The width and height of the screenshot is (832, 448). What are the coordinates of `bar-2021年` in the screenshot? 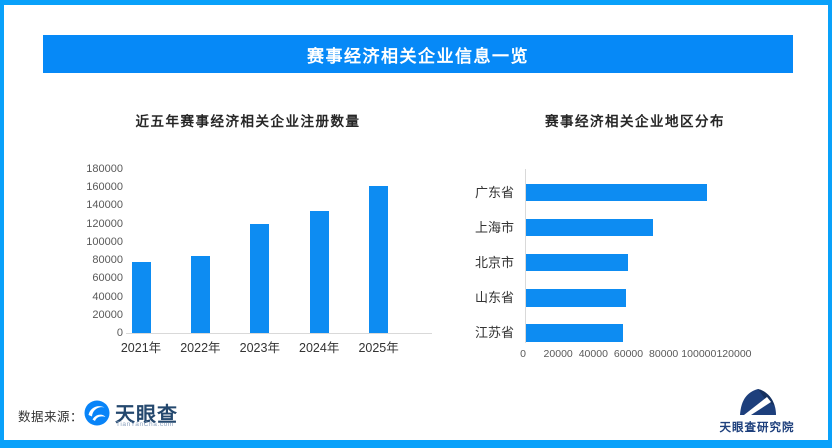 It's located at (141, 297).